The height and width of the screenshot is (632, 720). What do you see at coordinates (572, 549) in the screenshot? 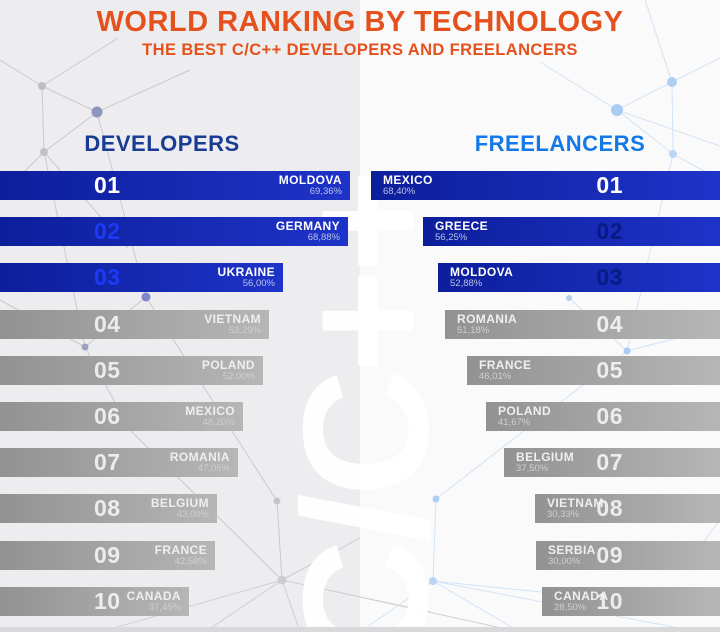
I see `country-name: SERBIA` at bounding box center [572, 549].